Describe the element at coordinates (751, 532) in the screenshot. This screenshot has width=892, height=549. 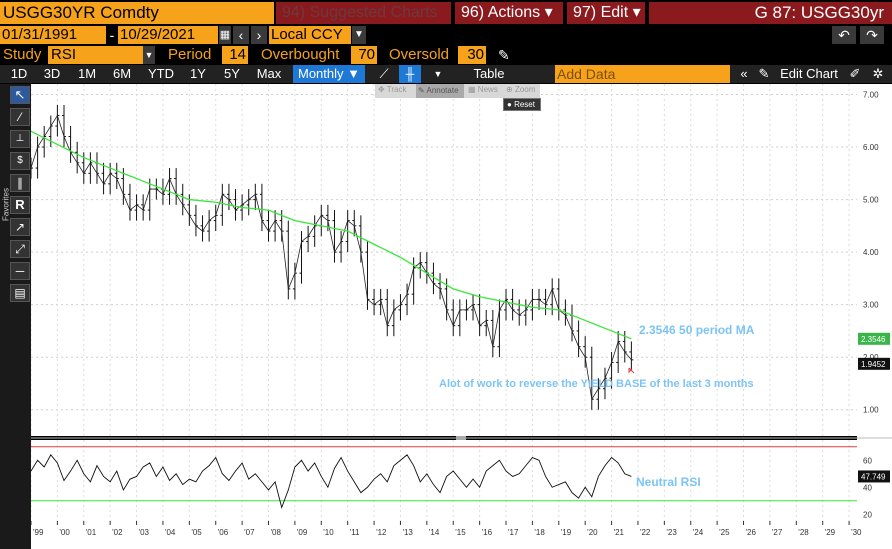
I see `x-tick-label: '26` at that location.